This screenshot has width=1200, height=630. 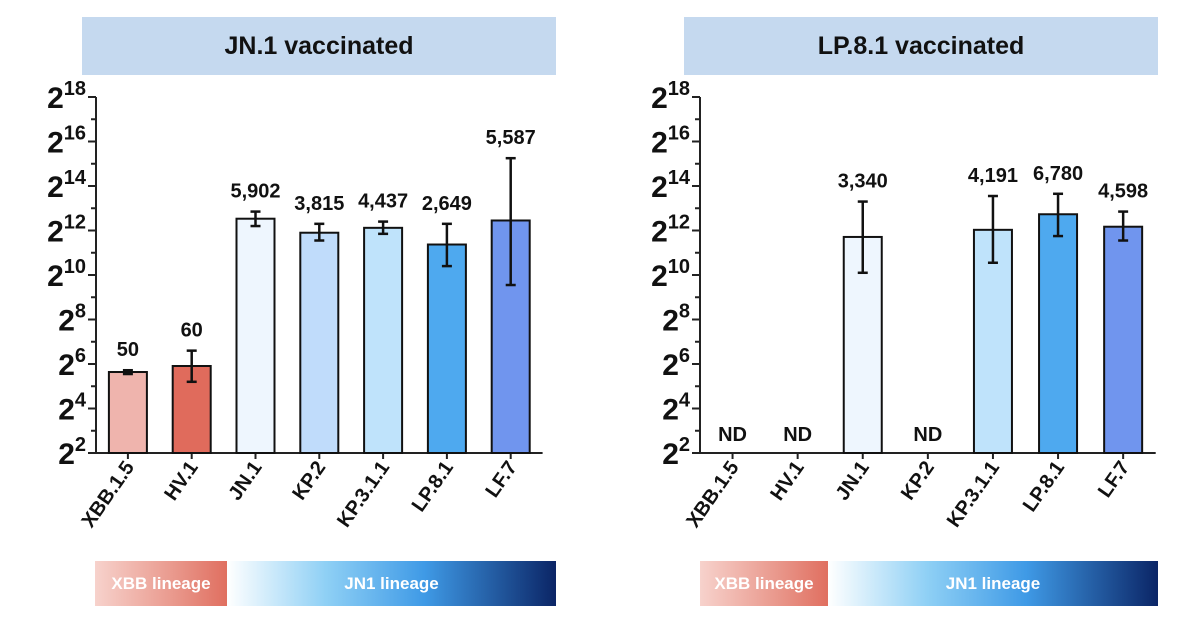 I want to click on data-label: 4,437, so click(x=383, y=202).